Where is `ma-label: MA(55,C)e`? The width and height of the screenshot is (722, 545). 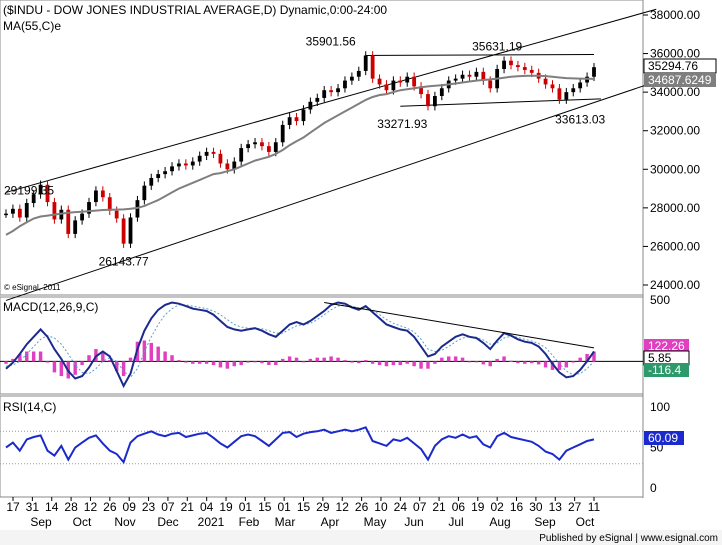
ma-label: MA(55,C)e is located at coordinates (32, 26).